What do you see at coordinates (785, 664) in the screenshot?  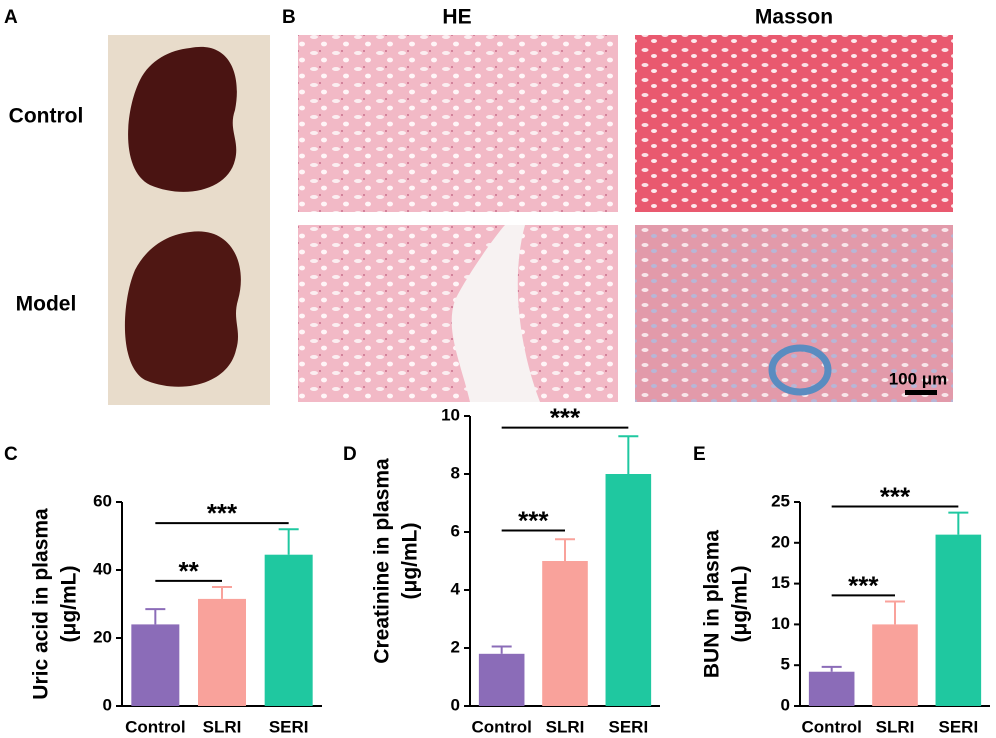 I see `y-tick-label: 5` at bounding box center [785, 664].